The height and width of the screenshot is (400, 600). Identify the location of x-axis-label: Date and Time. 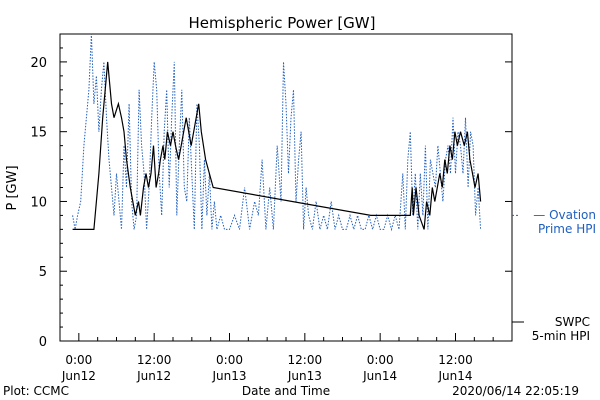
(286, 391).